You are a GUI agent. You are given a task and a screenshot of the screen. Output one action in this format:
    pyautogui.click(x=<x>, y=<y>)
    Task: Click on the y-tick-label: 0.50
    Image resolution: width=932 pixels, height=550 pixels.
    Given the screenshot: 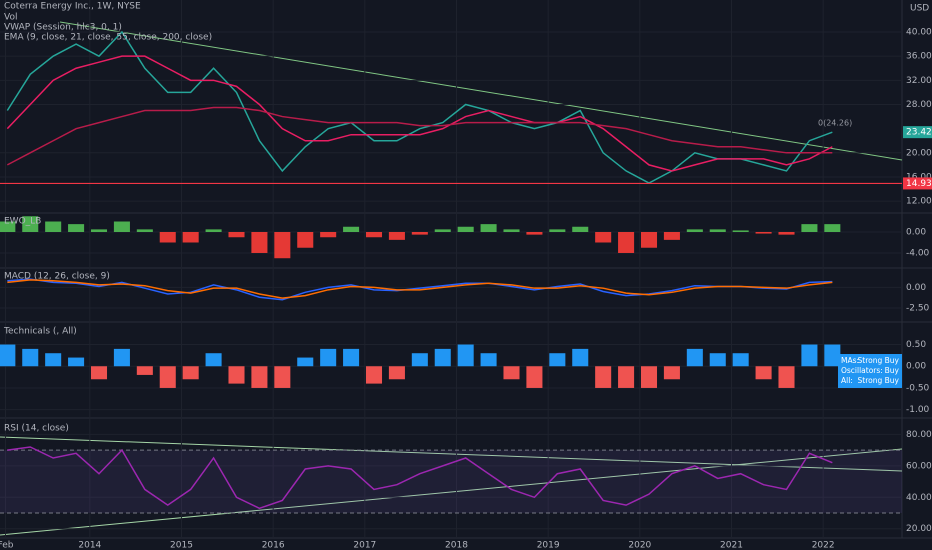 What is the action you would take?
    pyautogui.click(x=916, y=345)
    